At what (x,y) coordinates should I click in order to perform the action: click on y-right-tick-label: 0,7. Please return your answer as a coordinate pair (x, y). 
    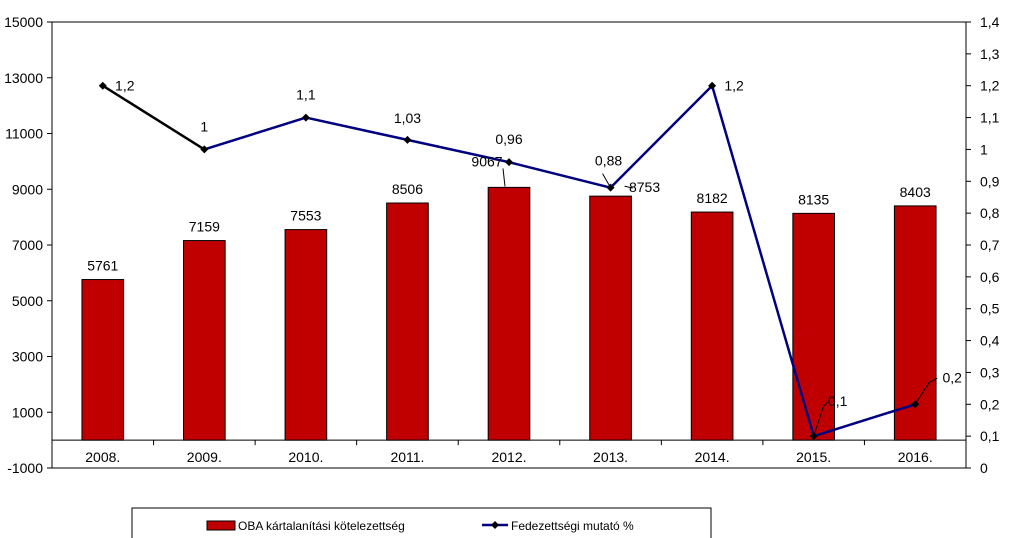
    Looking at the image, I should click on (990, 245).